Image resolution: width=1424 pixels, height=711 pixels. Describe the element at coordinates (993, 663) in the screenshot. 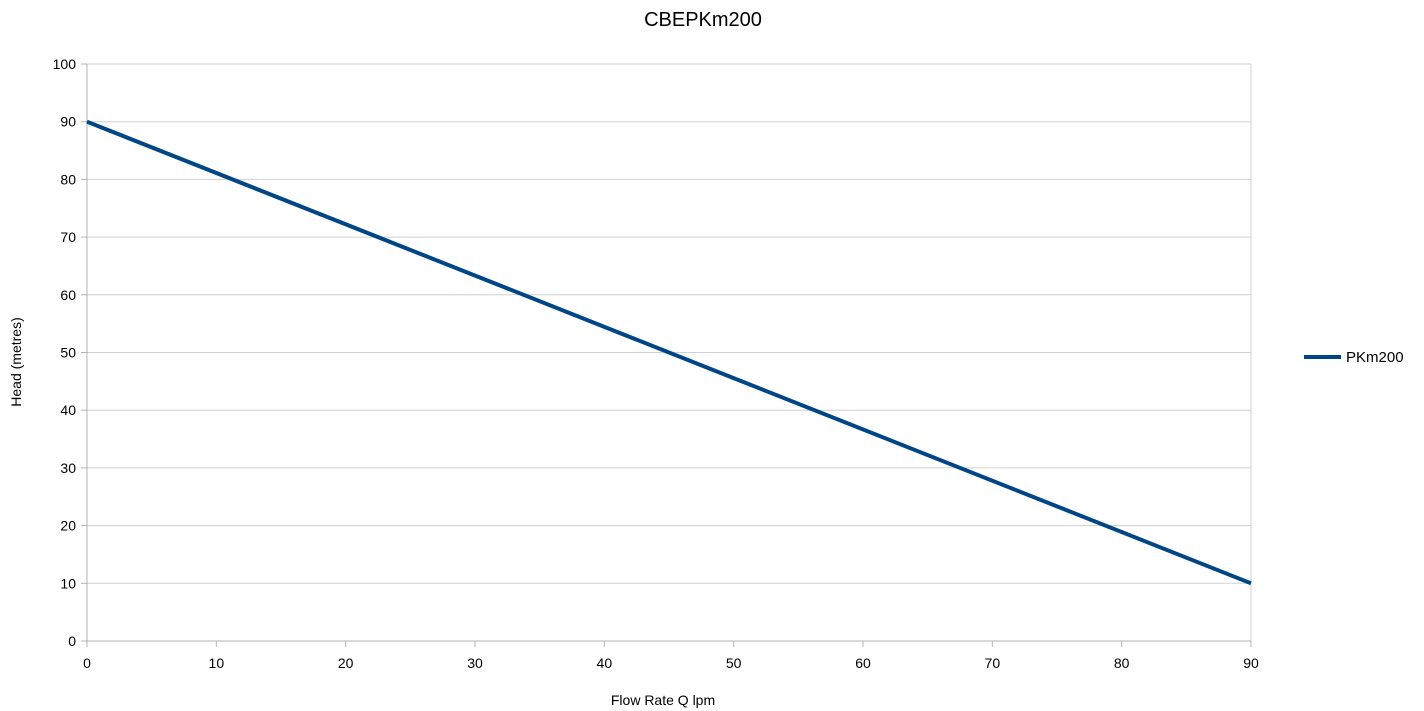

I see `x-tick-label: 70` at that location.